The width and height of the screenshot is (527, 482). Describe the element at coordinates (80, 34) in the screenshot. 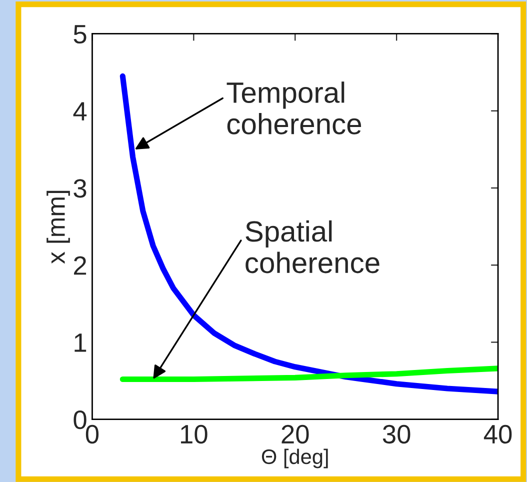

I see `y-tick-label: 5` at that location.